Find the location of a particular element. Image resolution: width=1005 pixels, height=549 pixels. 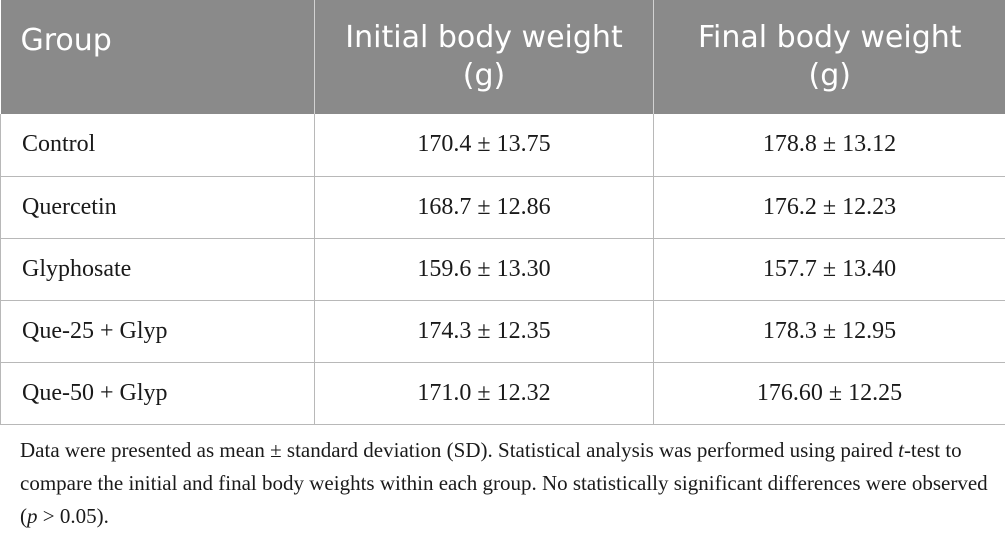

cell-group: Que-25 + Glyp is located at coordinates (157, 331).